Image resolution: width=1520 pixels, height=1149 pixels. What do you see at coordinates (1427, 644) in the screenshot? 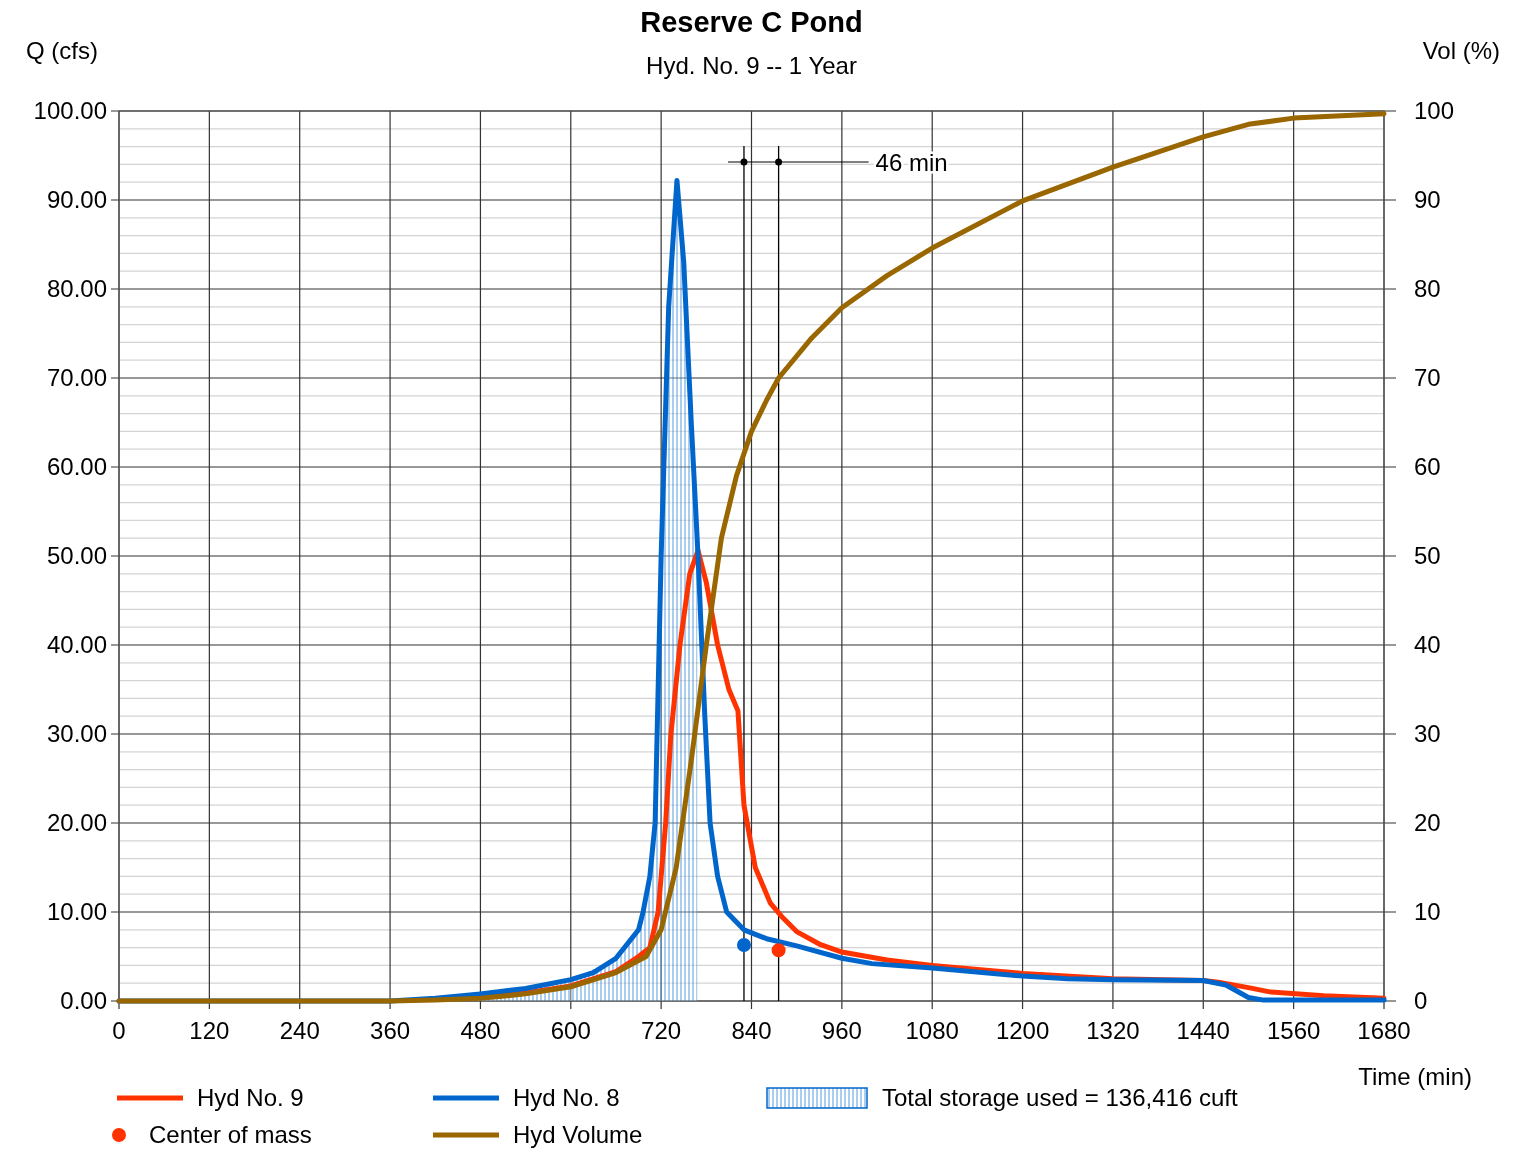
I see `y2-tick-label: 40` at bounding box center [1427, 644].